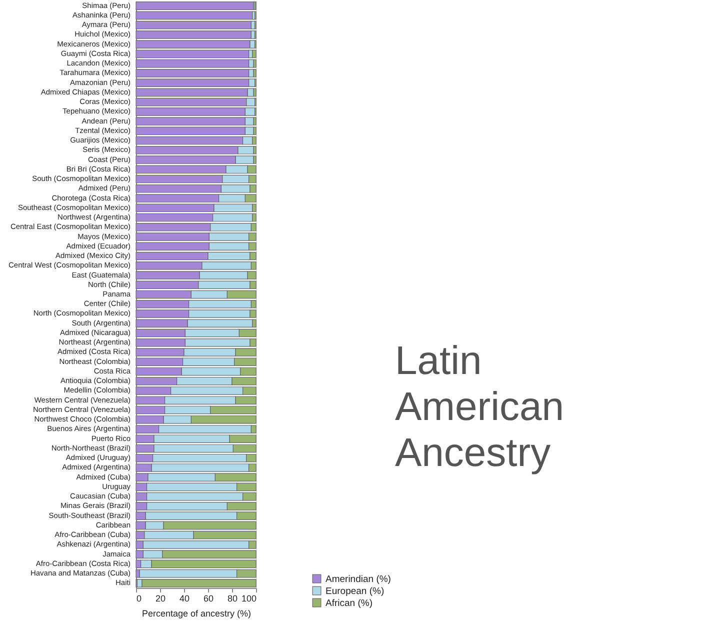 The width and height of the screenshot is (708, 642). Describe the element at coordinates (160, 599) in the screenshot. I see `x-tick-label: 20` at that location.